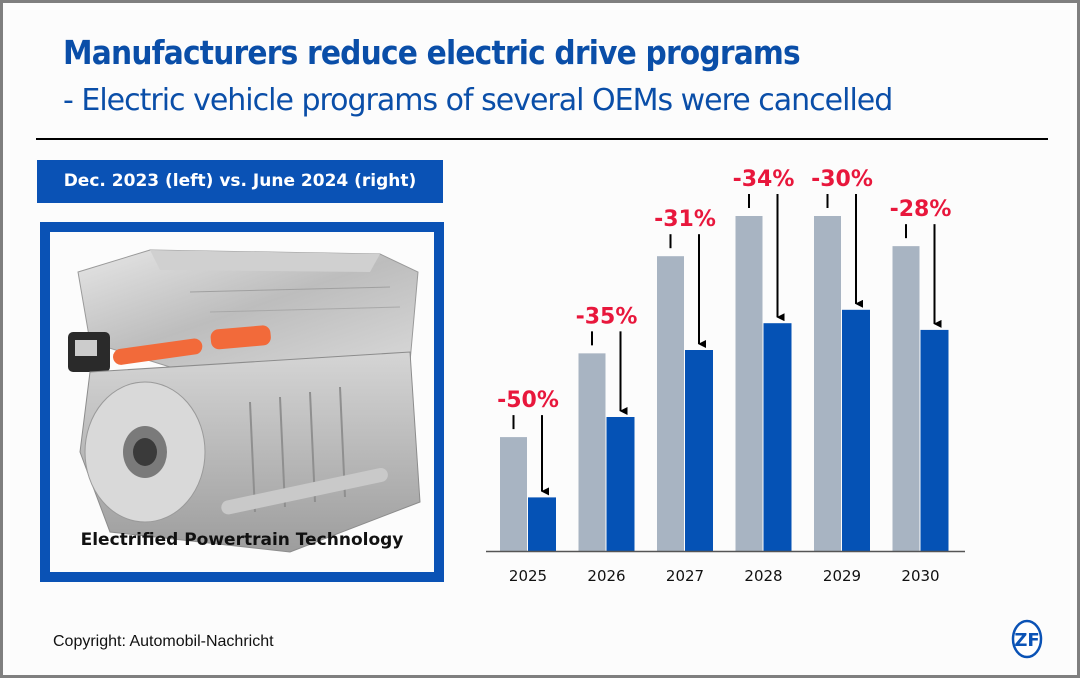  Describe the element at coordinates (670, 403) in the screenshot. I see `bar-dec-2023-2027` at that location.